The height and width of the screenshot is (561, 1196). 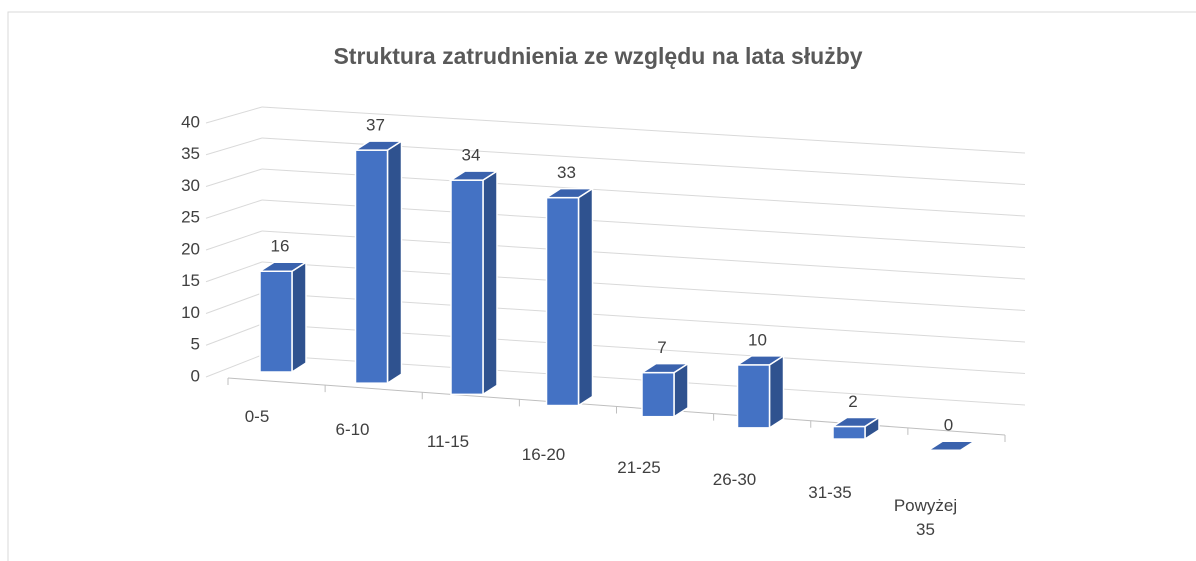 I want to click on data-label: 33, so click(x=566, y=172).